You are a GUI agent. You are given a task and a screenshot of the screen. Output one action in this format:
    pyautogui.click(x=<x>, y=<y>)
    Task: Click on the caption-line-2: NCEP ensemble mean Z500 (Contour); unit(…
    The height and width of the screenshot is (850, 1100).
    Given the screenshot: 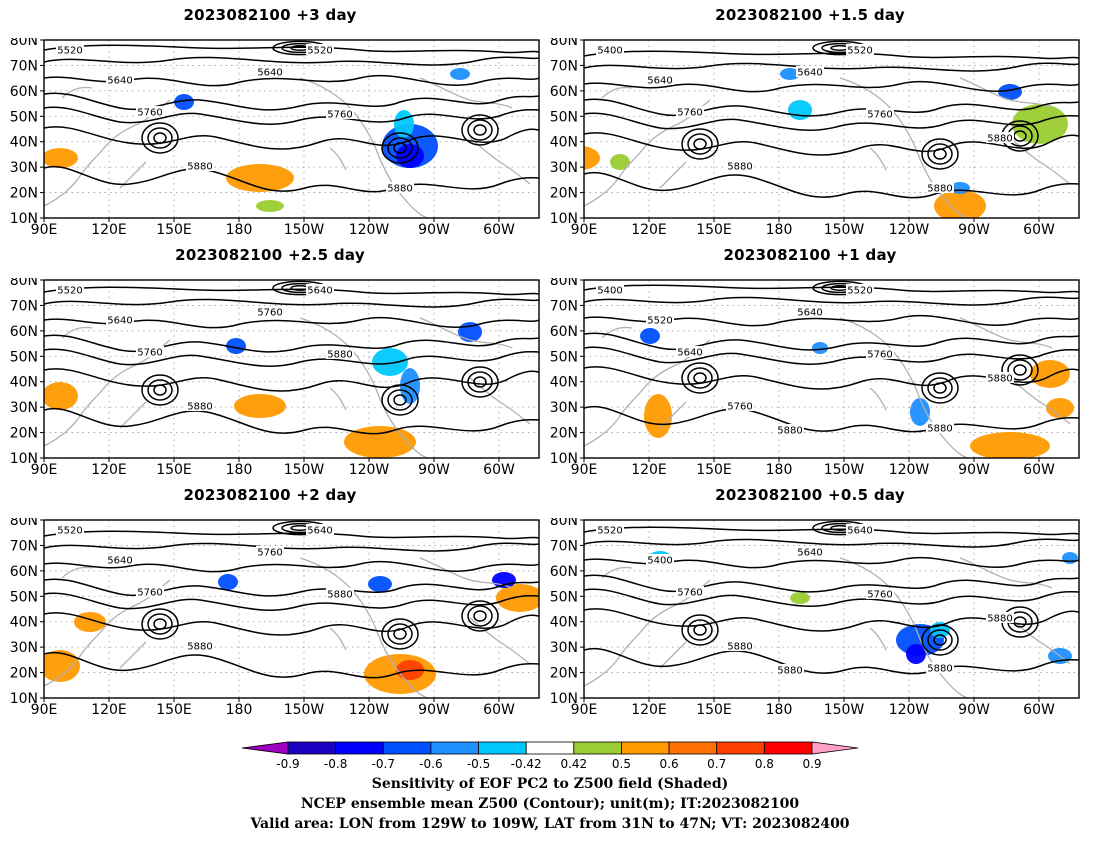 What is the action you would take?
    pyautogui.click(x=550, y=804)
    